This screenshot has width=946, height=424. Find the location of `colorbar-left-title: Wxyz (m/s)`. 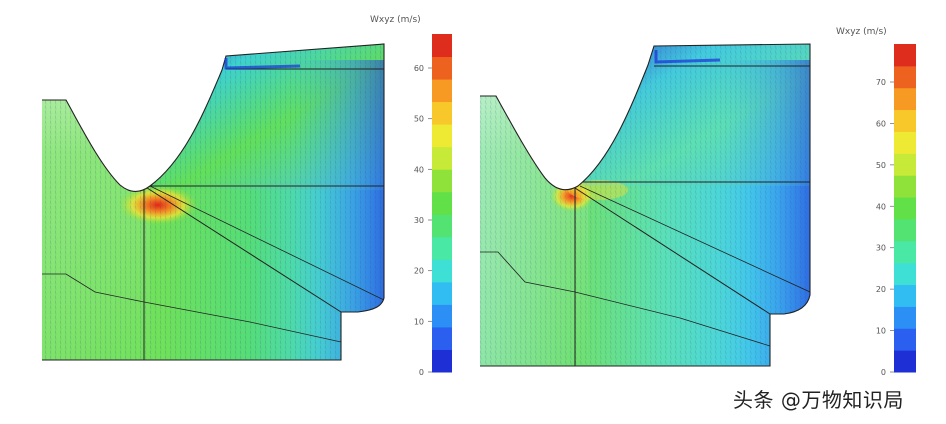

colorbar-left-title: Wxyz (m/s) is located at coordinates (395, 20).